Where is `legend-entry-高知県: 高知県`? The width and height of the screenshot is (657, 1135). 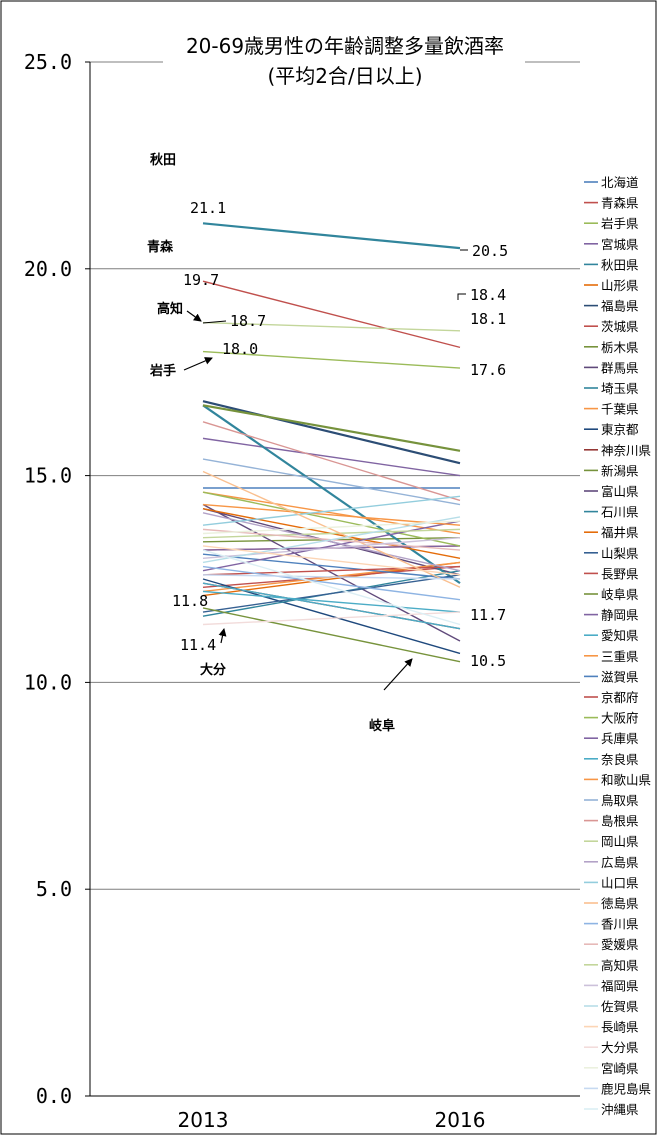
legend-entry-高知県: 高知県 is located at coordinates (620, 965).